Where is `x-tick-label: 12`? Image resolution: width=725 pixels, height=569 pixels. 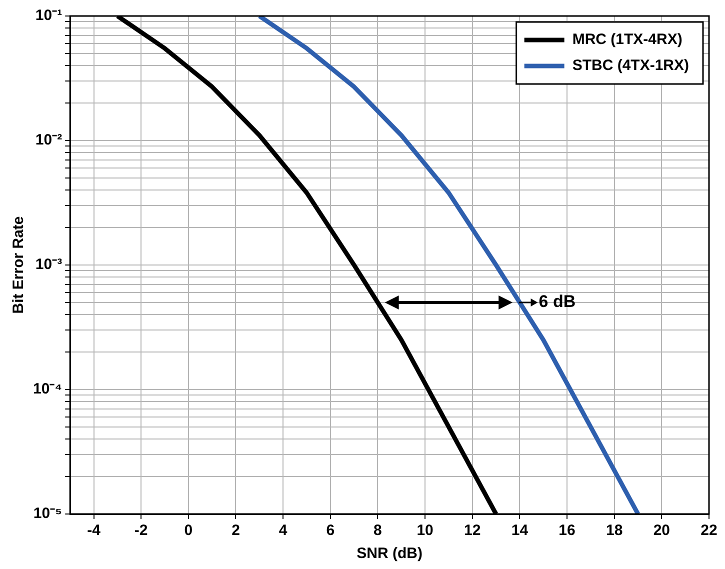 x-tick-label: 12 is located at coordinates (472, 531).